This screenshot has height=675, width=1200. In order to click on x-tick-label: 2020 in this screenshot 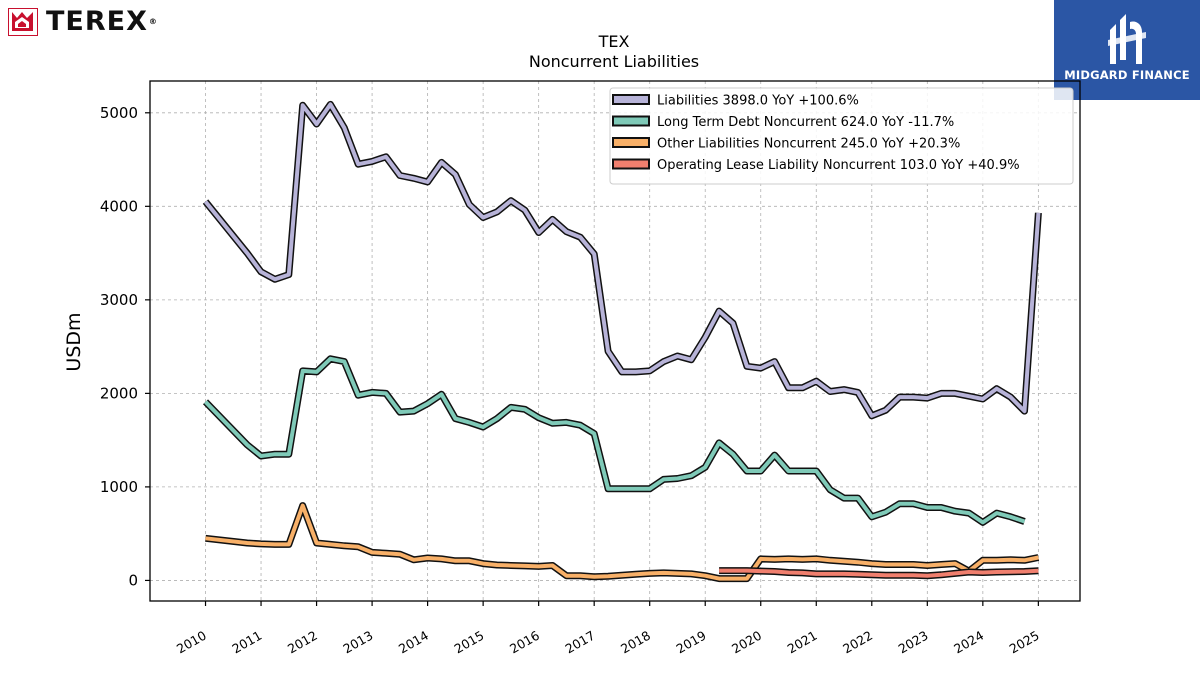, I will do `click(746, 642)`.